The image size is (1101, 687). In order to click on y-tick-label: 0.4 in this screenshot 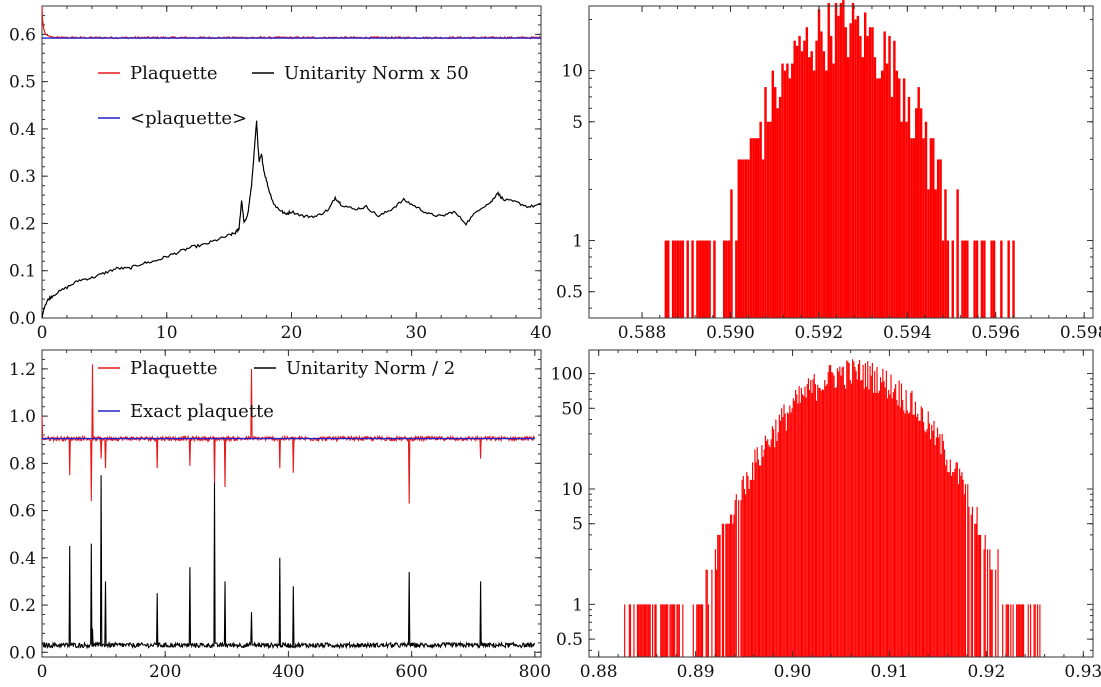, I will do `click(22, 559)`.